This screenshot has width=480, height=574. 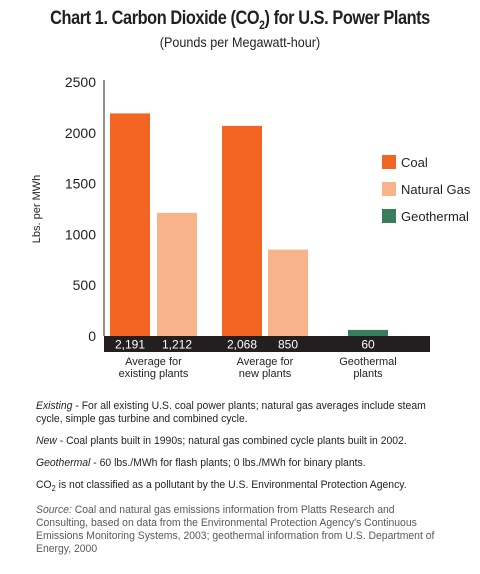 What do you see at coordinates (242, 345) in the screenshot?
I see `bar-value-label: 2,068` at bounding box center [242, 345].